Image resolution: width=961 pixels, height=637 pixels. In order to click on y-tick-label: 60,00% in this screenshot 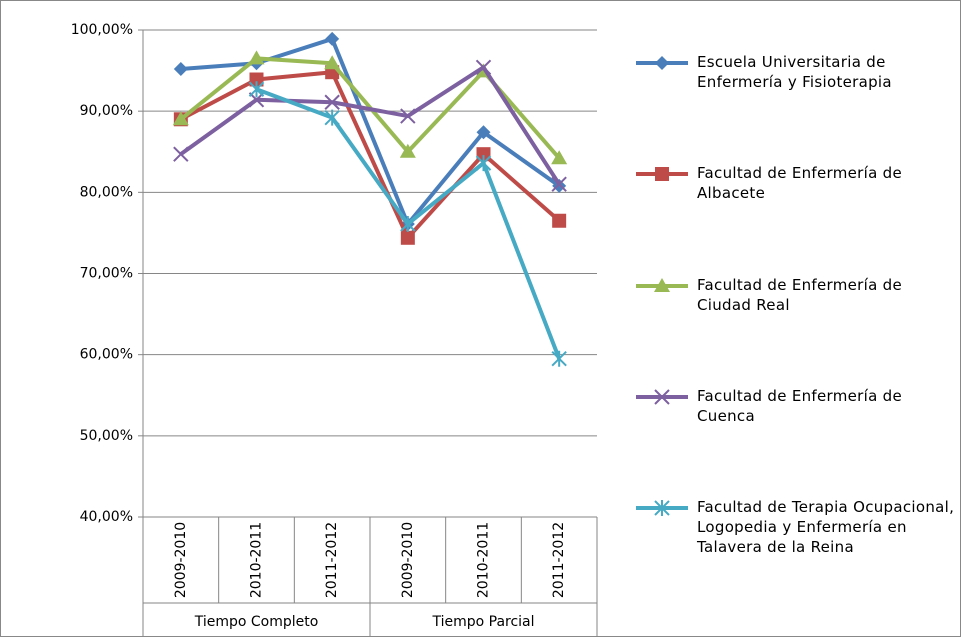, I will do `click(106, 355)`.